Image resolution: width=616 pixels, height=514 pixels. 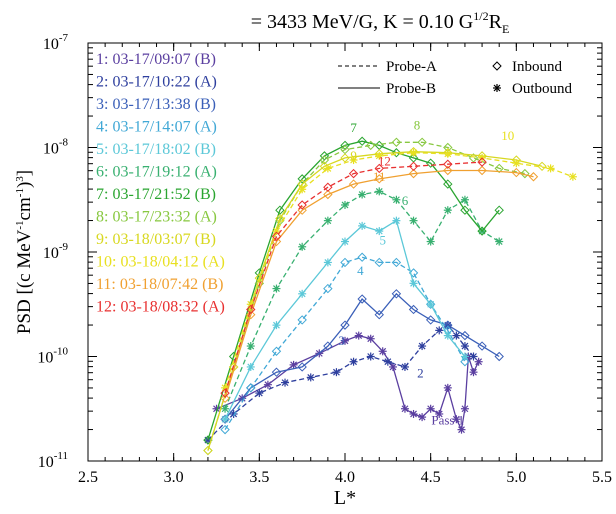 I want to click on annotation-label: 5, so click(x=382, y=240).